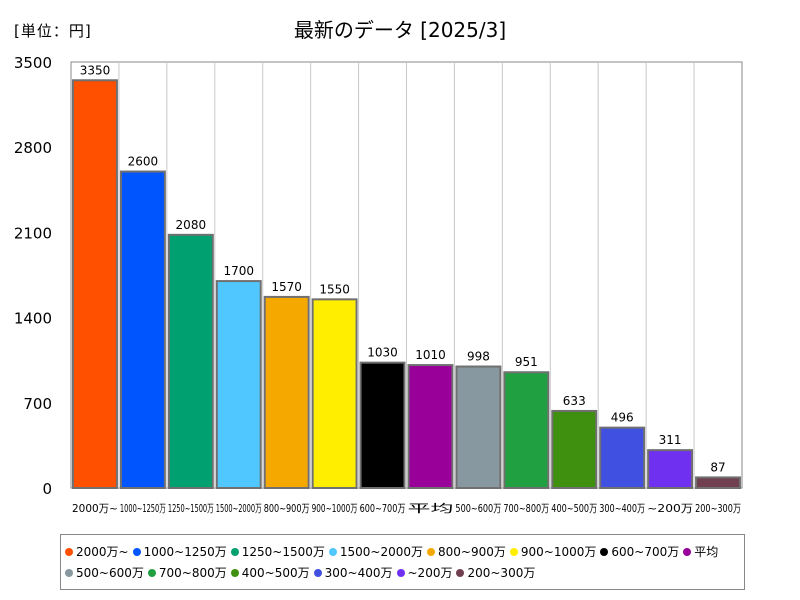  What do you see at coordinates (718, 508) in the screenshot?
I see `x-tick-label: 200~300万` at bounding box center [718, 508].